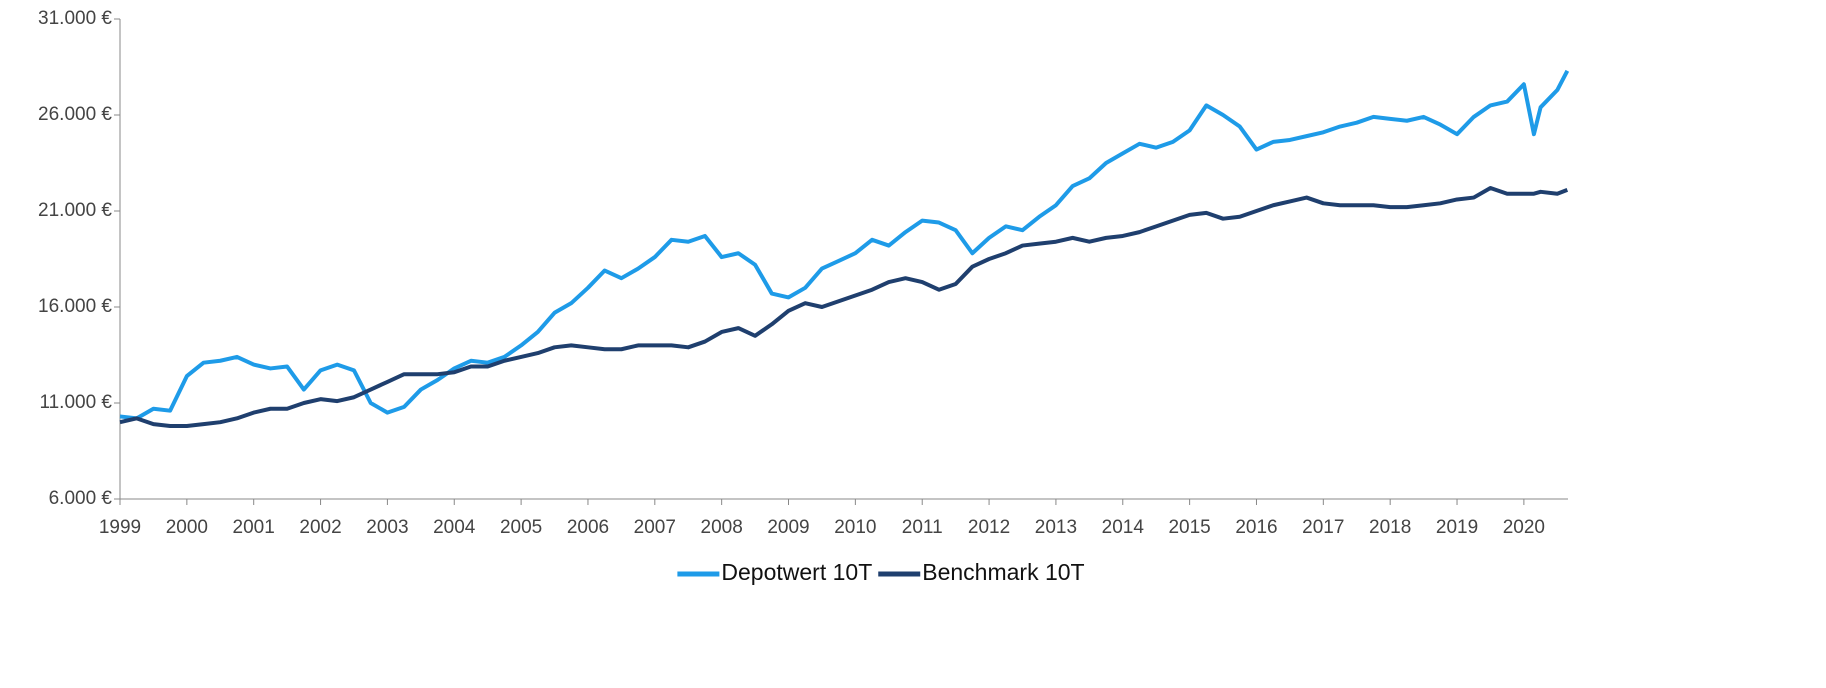  What do you see at coordinates (1390, 527) in the screenshot?
I see `x-tick-label: 2018` at bounding box center [1390, 527].